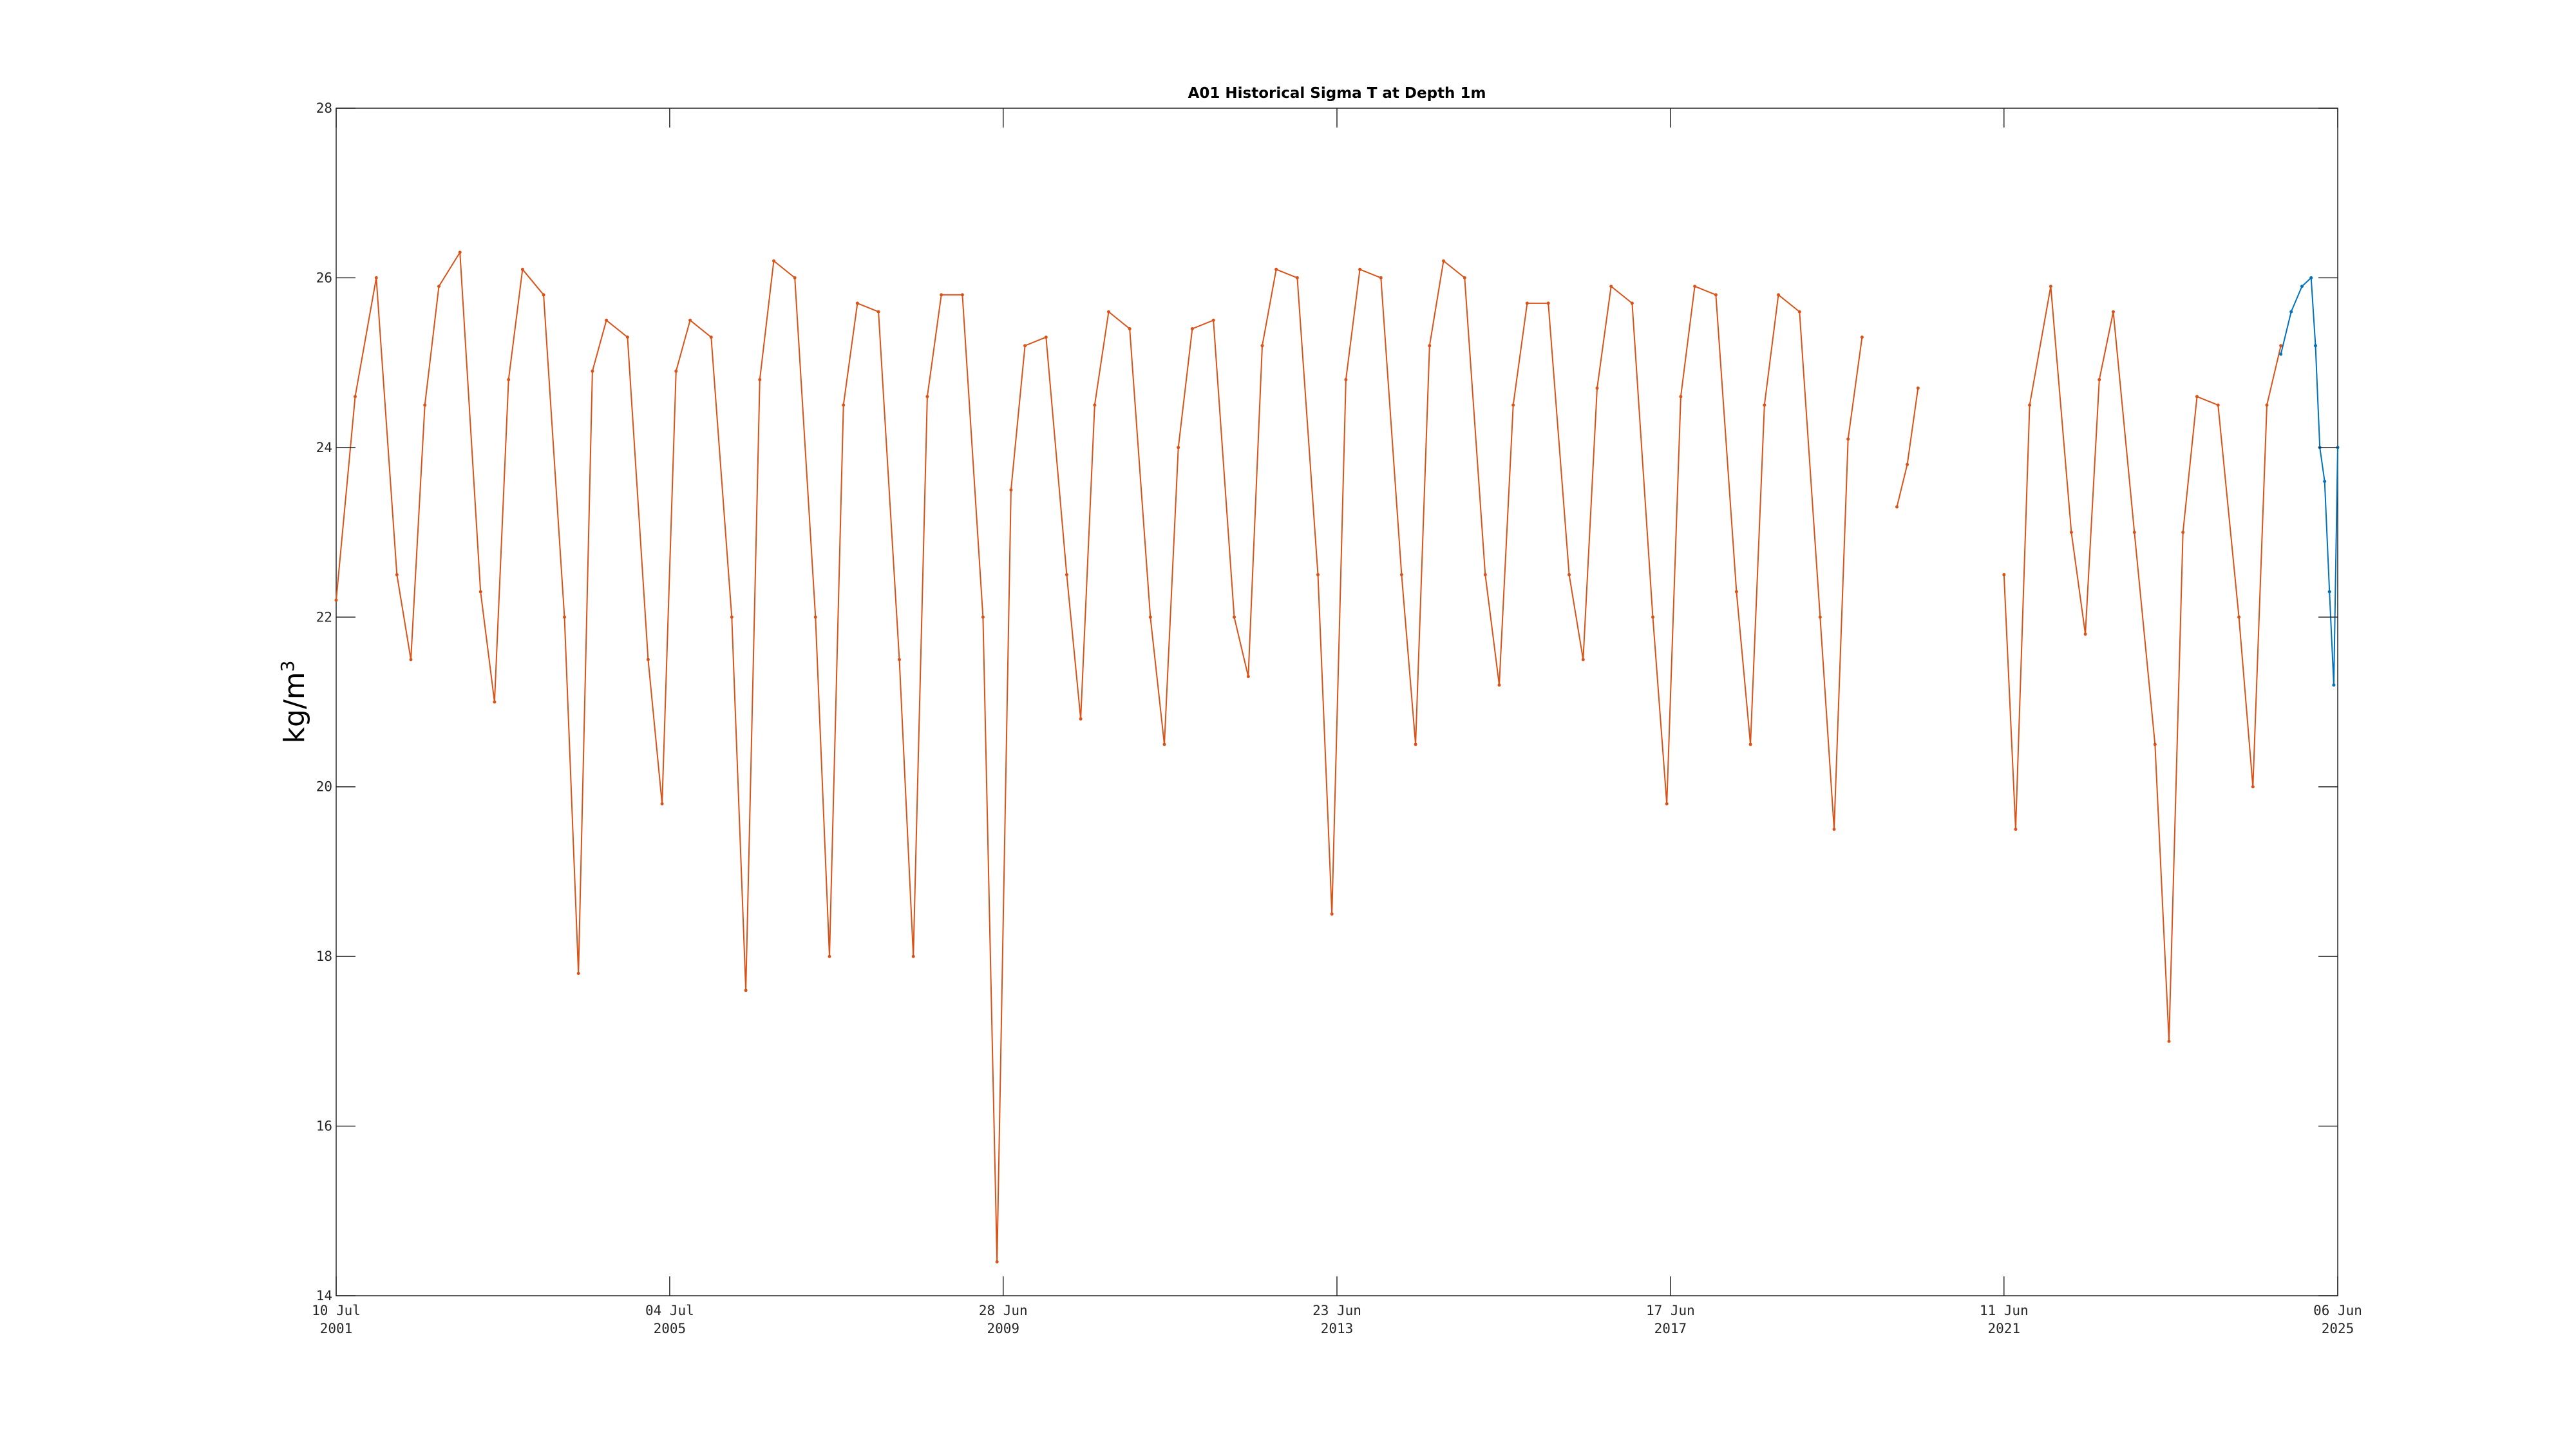 The image size is (2576, 1449). I want to click on x-tick-label-day: 17 Jun, so click(1671, 1310).